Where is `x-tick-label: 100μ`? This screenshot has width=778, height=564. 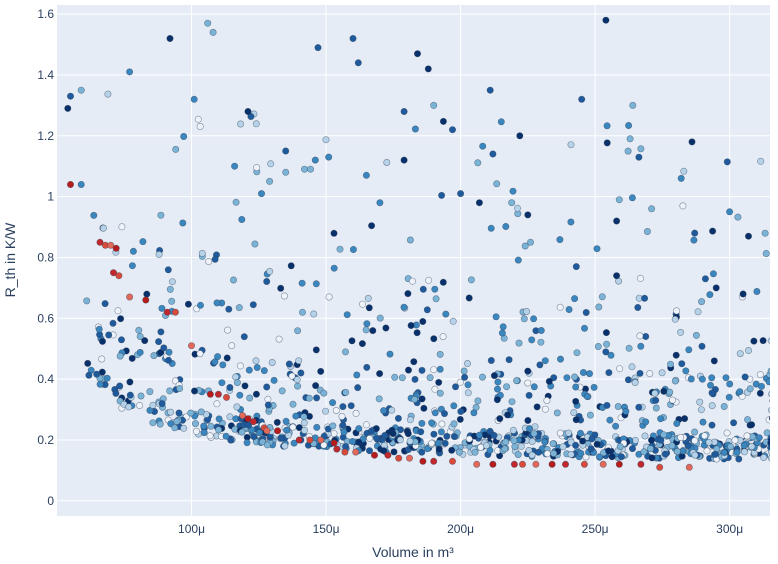 x-tick-label: 100μ is located at coordinates (191, 529).